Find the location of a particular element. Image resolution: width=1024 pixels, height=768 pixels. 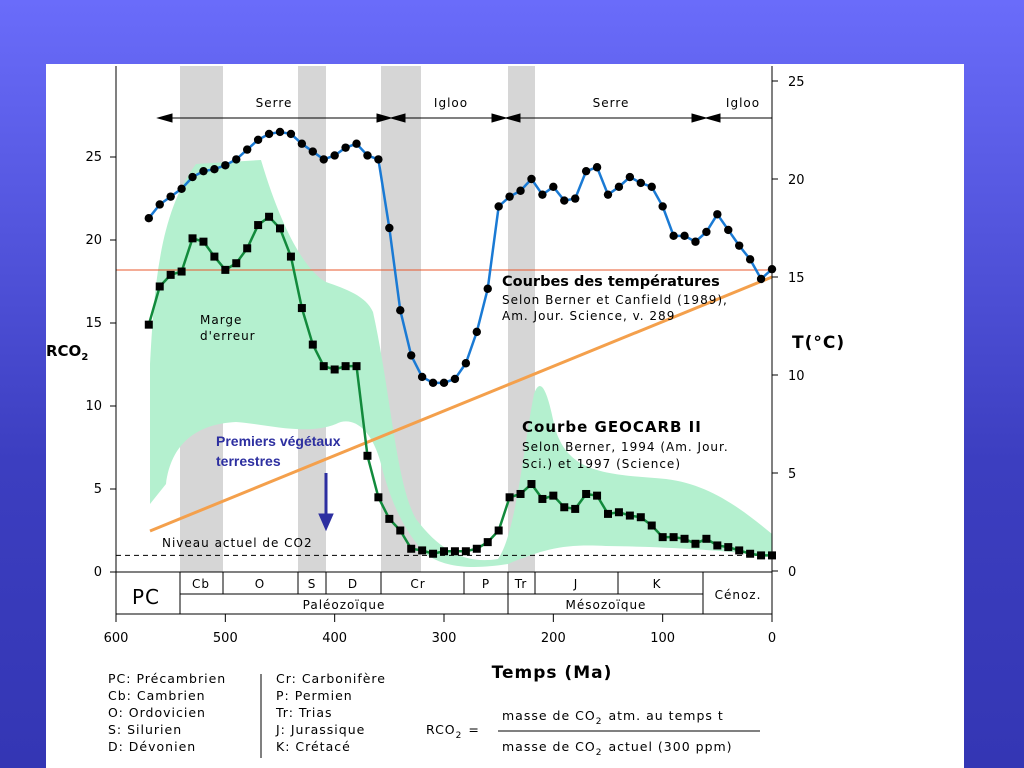

courbes-line-2: Am. Jour. Science, v. 289 is located at coordinates (588, 316).